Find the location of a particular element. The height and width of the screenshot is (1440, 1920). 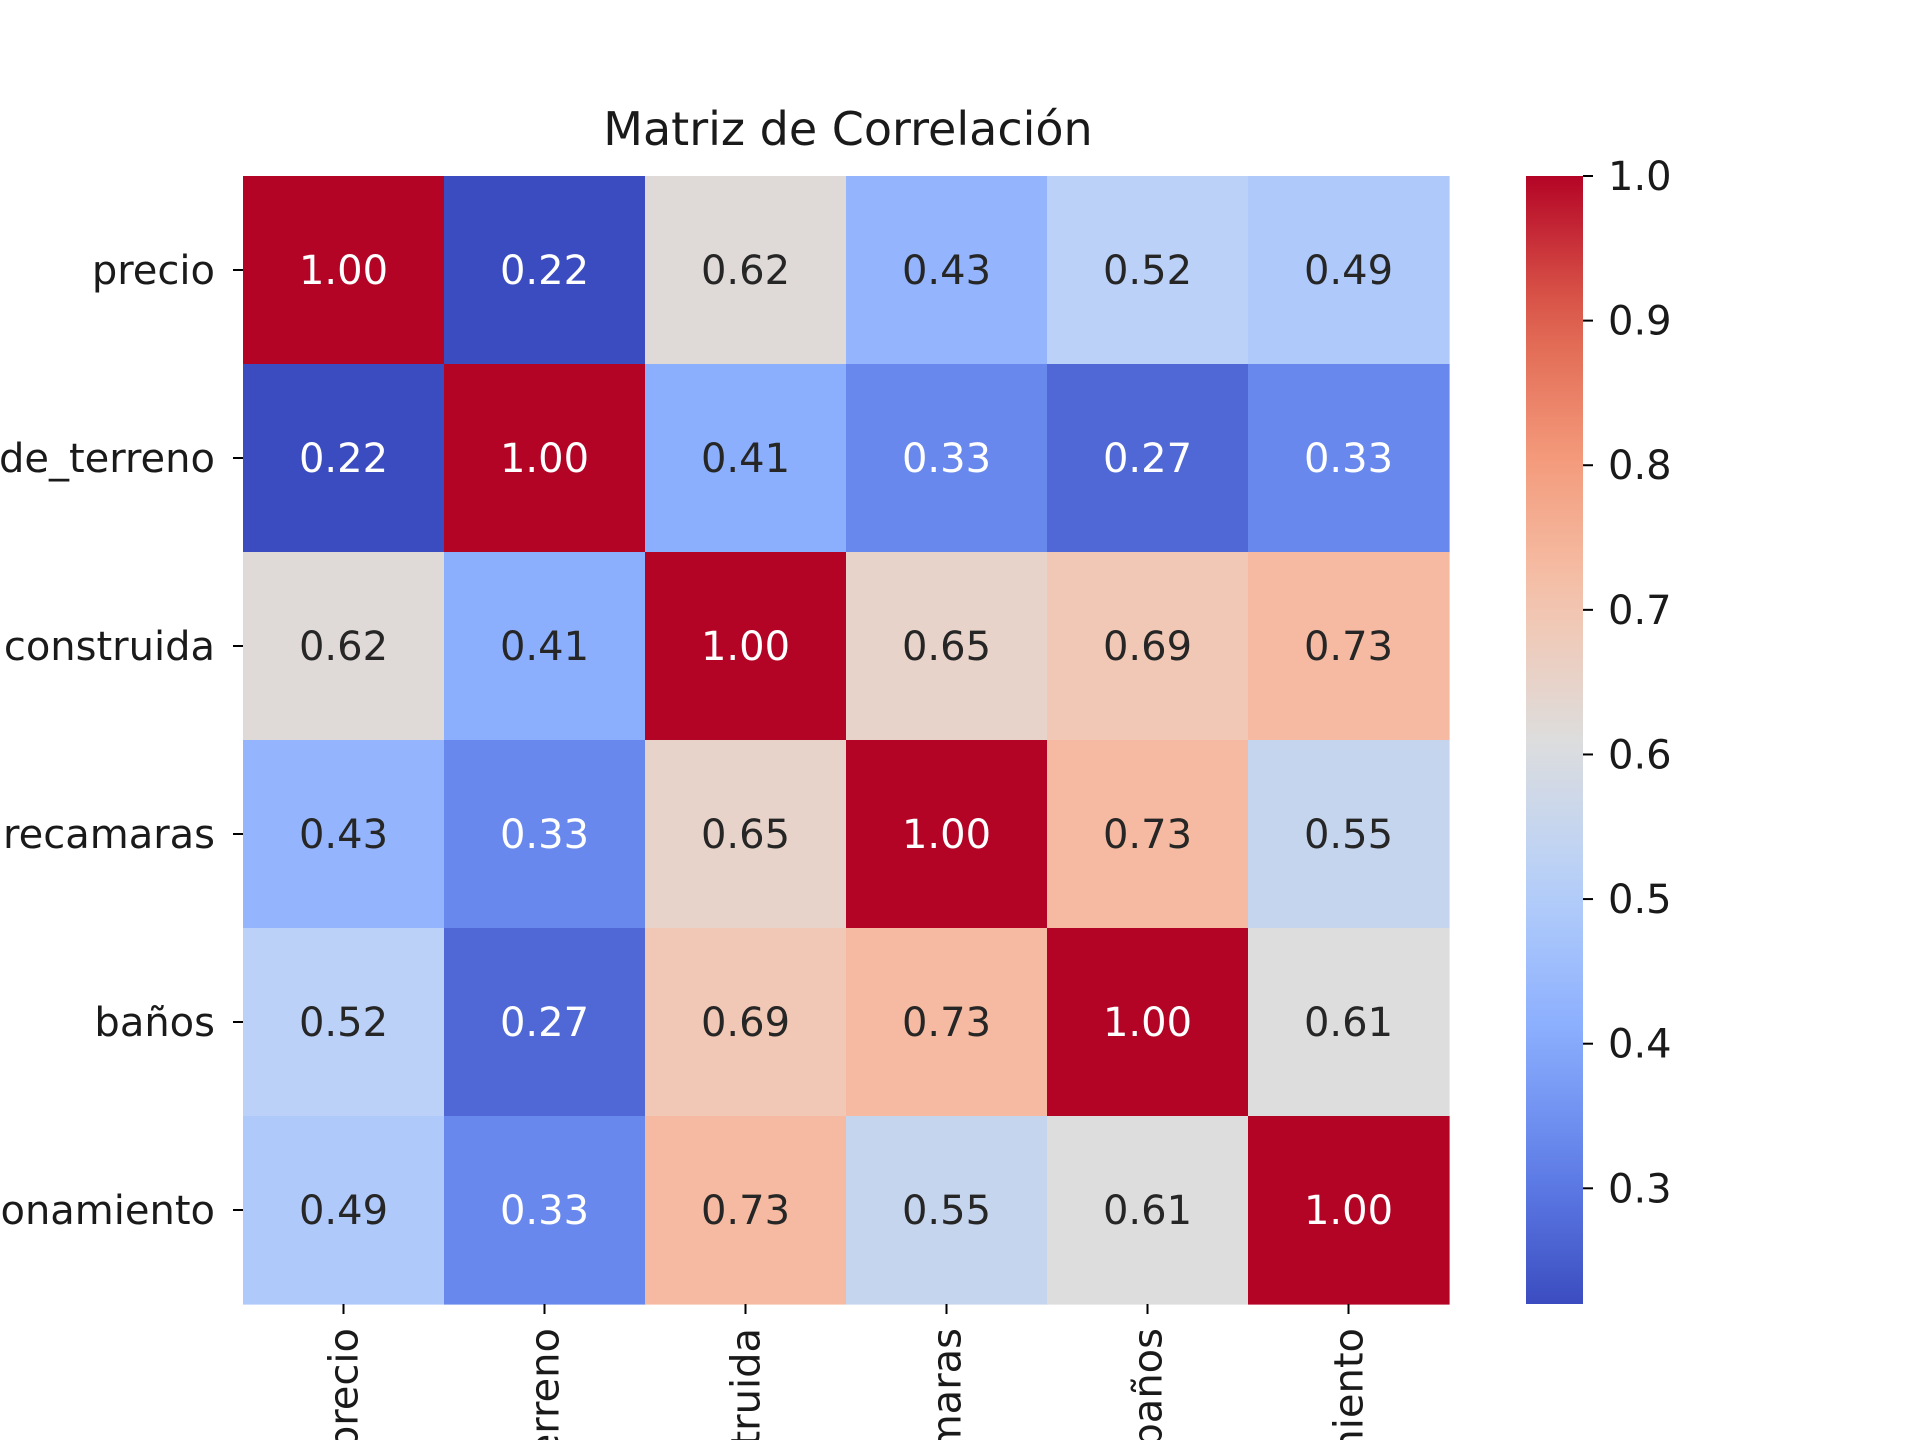

y-tick-label: baños is located at coordinates (154, 1023).